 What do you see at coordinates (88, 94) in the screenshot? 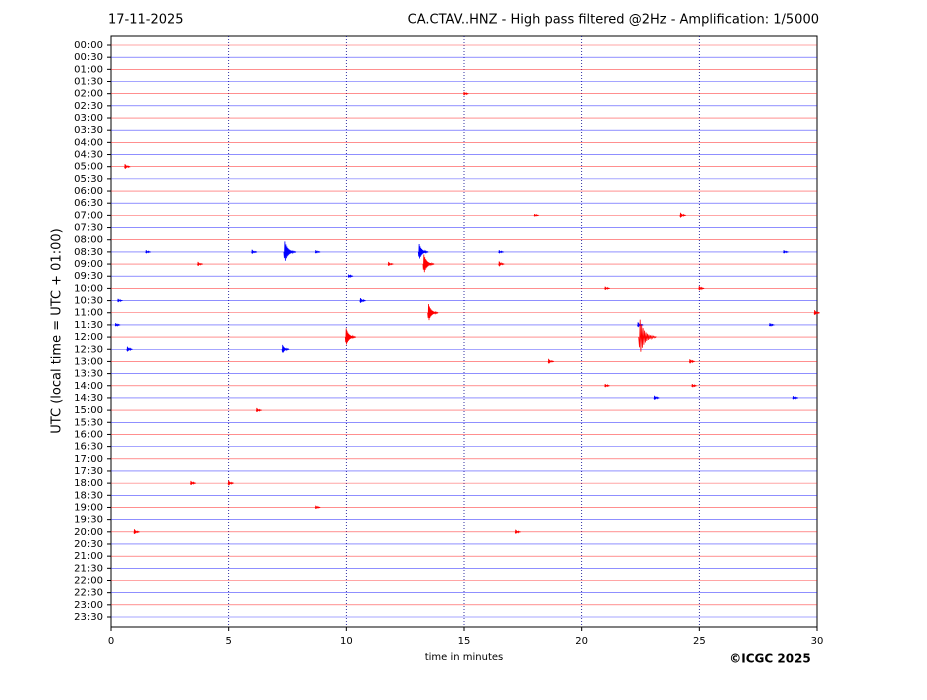
I see `y-tick-label: 02:00` at bounding box center [88, 94].